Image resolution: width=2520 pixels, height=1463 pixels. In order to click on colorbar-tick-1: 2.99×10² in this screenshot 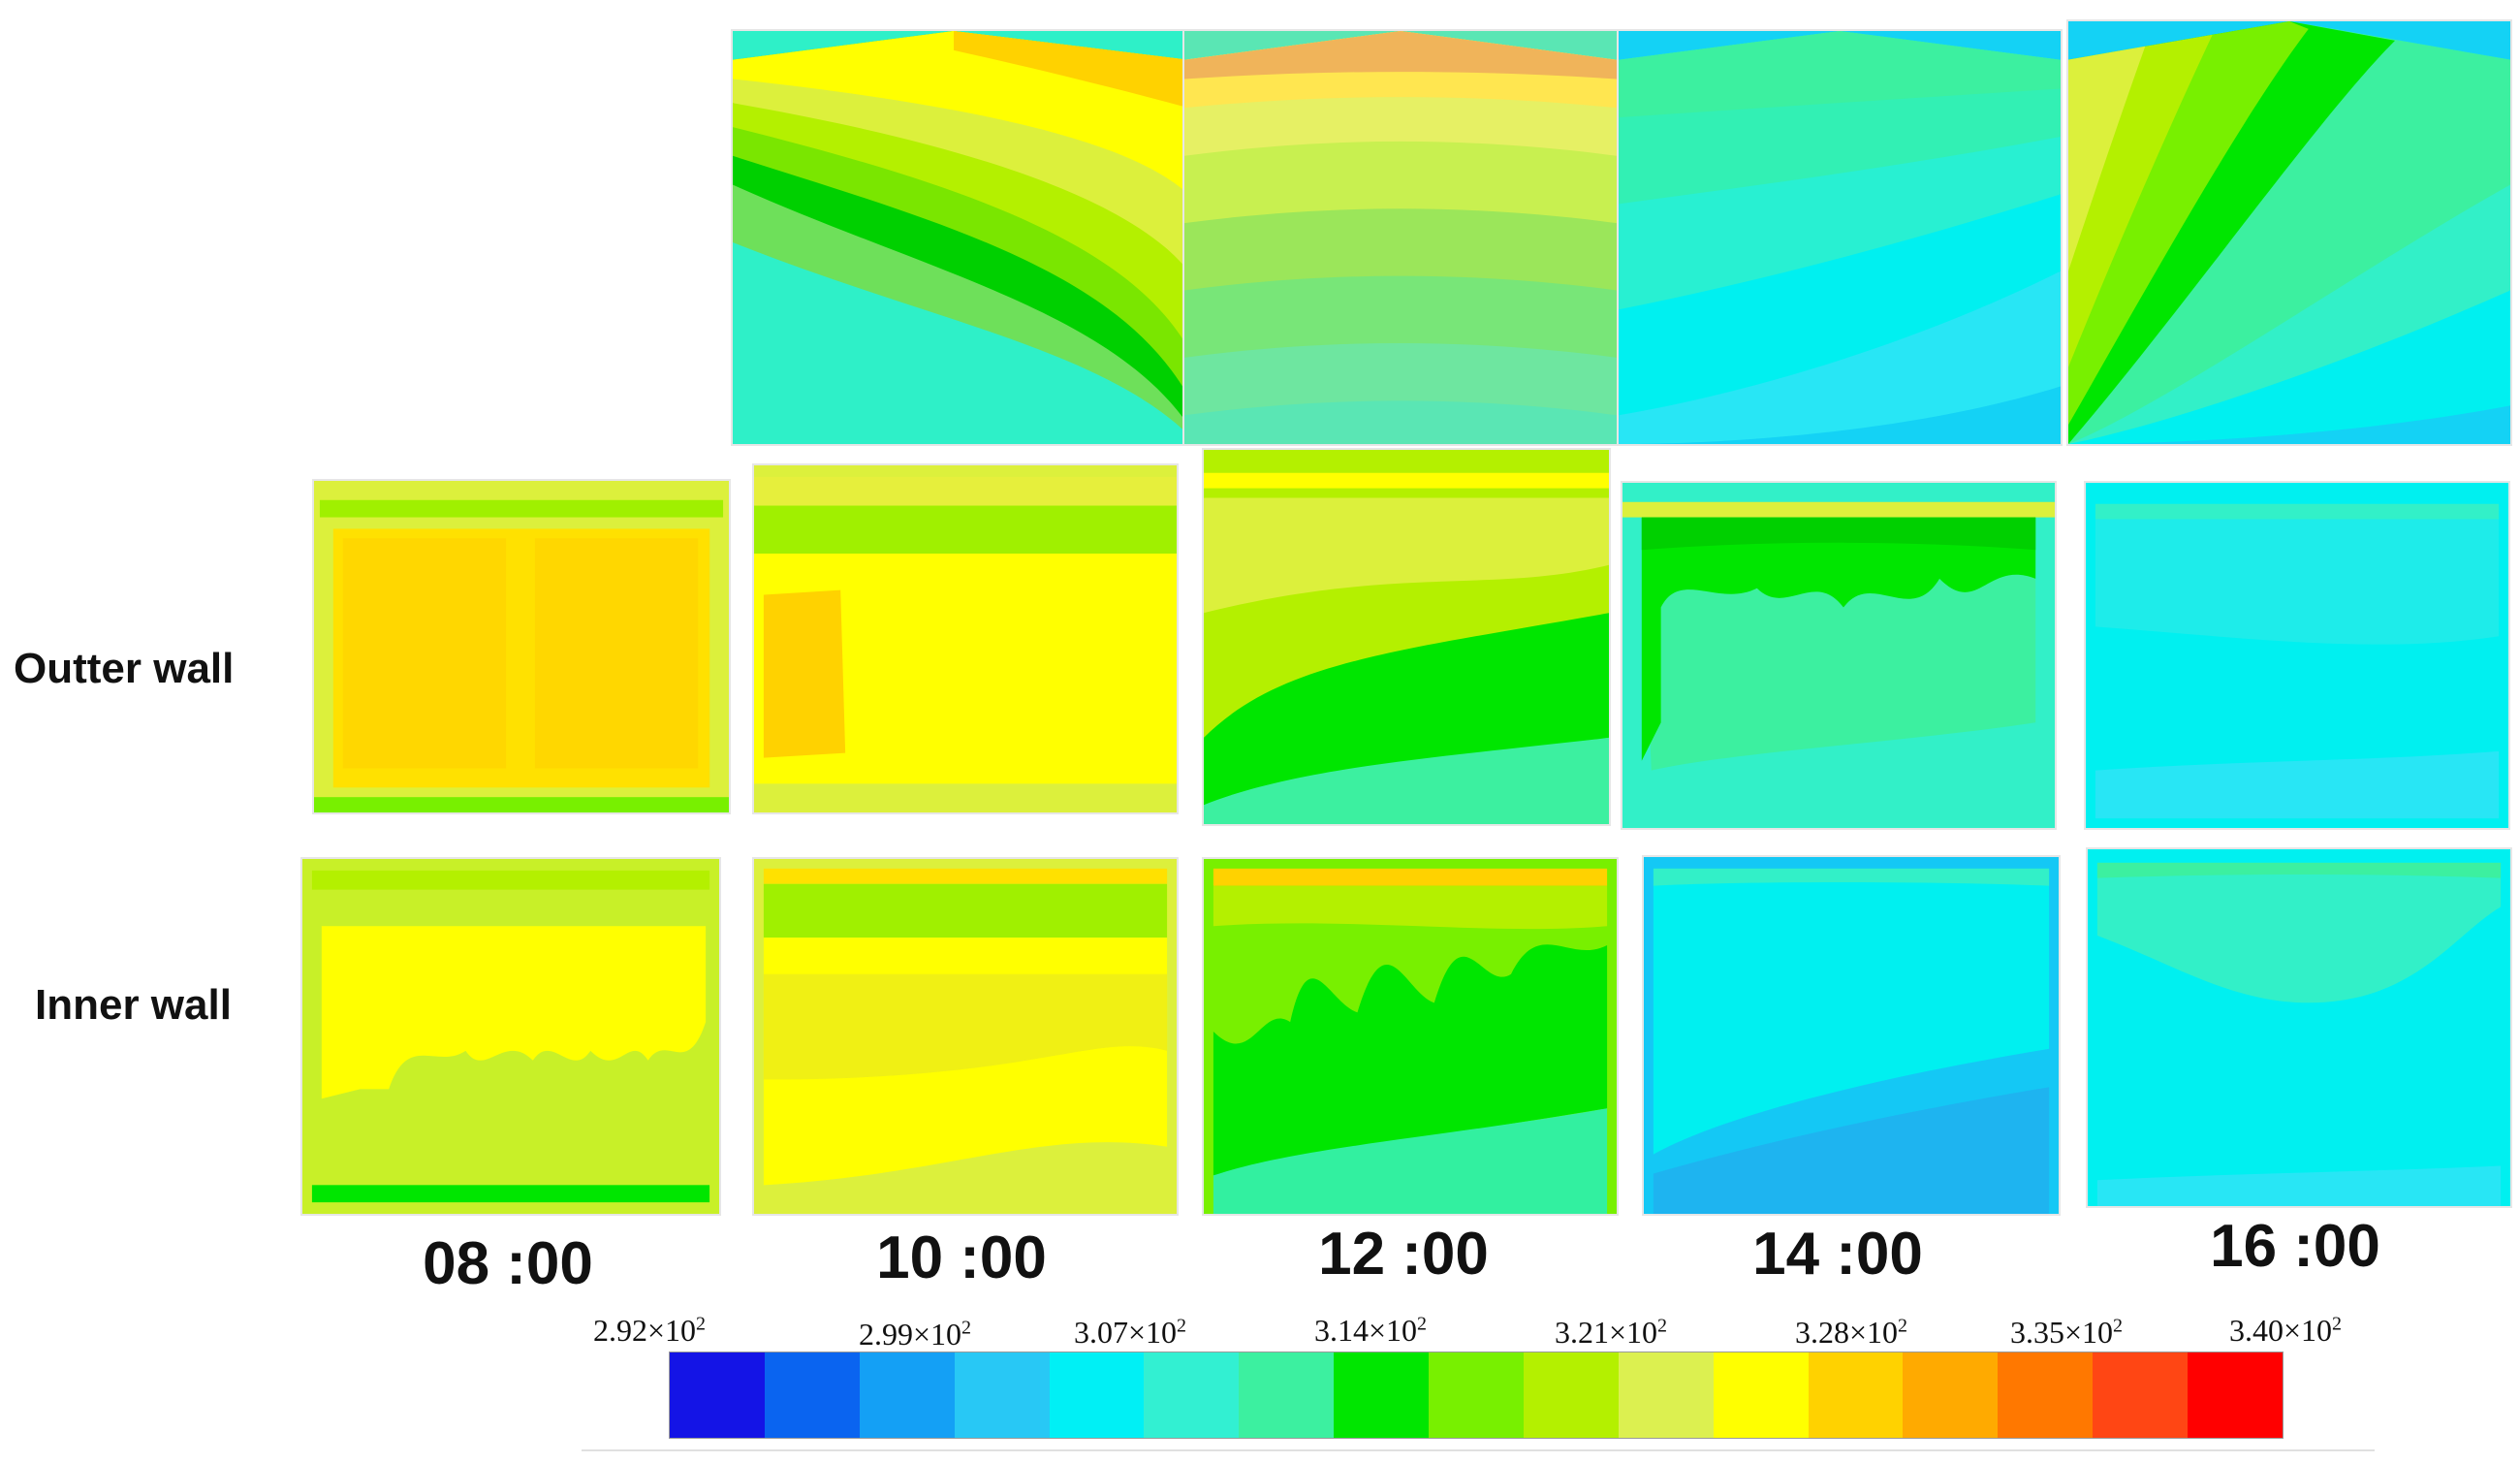, I will do `click(916, 1335)`.